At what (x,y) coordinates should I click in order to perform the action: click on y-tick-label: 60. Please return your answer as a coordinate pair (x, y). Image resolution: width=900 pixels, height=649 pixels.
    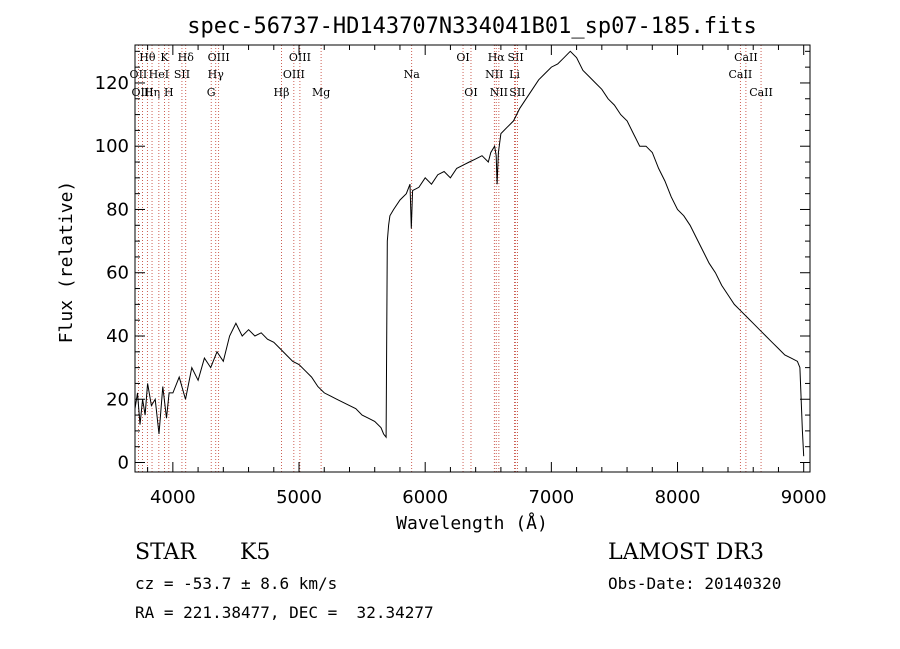
    Looking at the image, I should click on (117, 273).